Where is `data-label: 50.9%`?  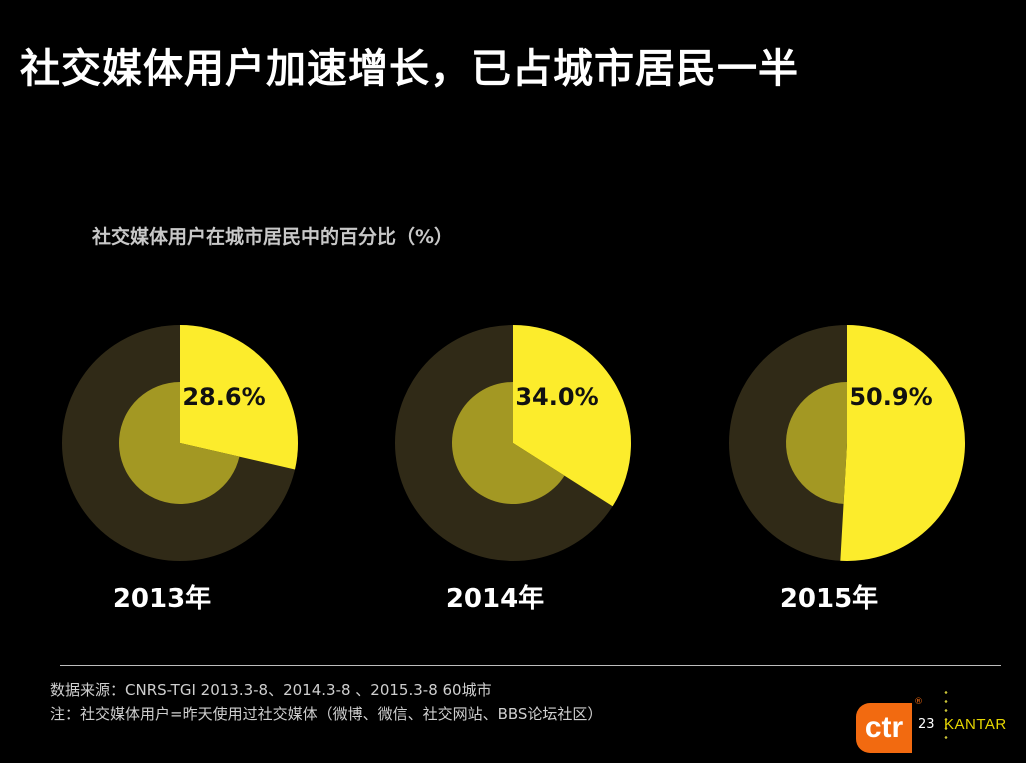 data-label: 50.9% is located at coordinates (890, 397).